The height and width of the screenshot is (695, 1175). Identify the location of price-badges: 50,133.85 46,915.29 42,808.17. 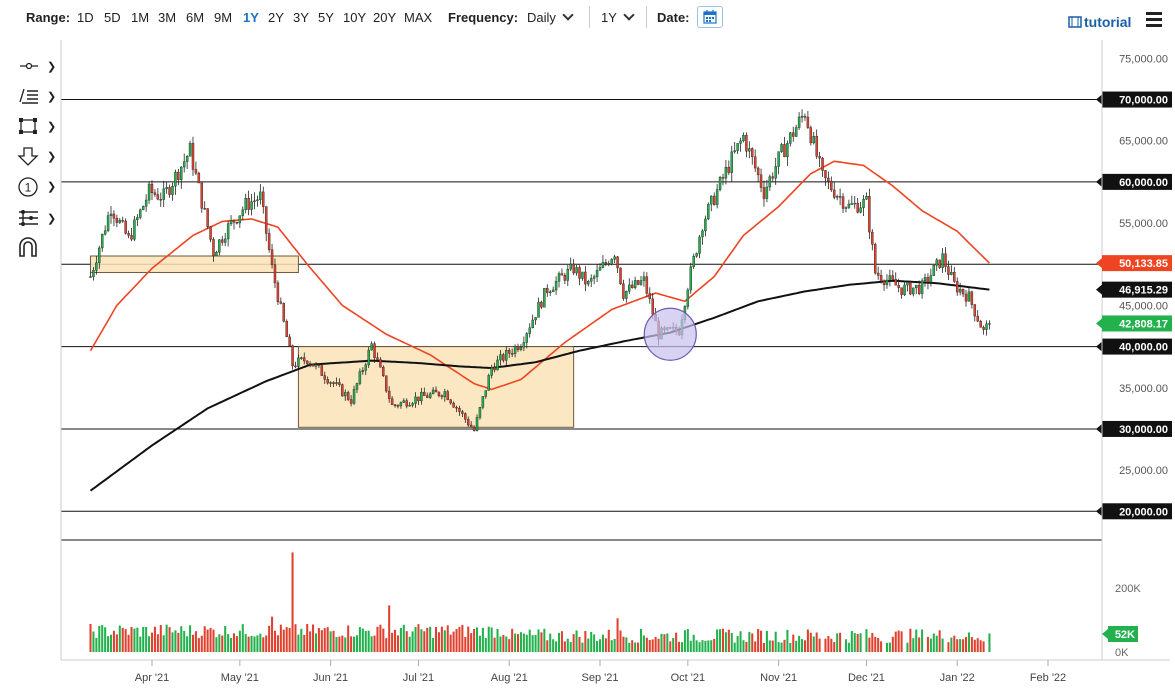
(1134, 293).